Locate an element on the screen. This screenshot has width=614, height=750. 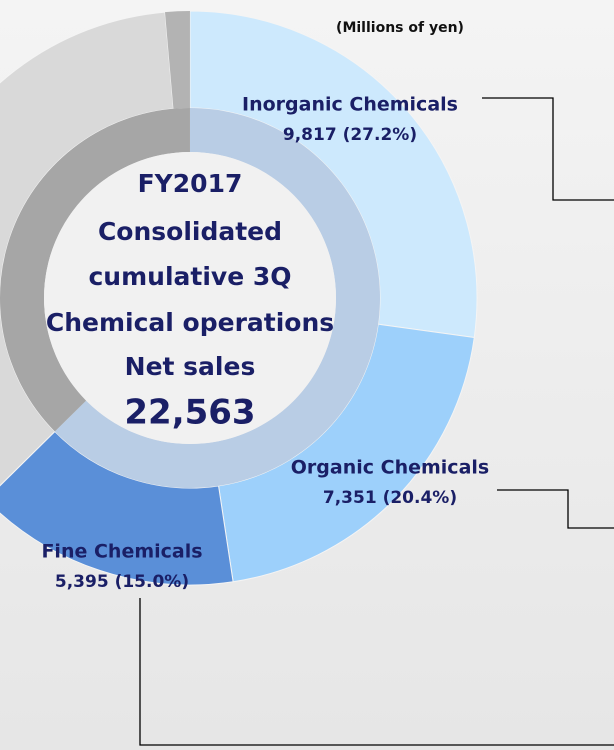
inner-ring is located at coordinates (95, 270).